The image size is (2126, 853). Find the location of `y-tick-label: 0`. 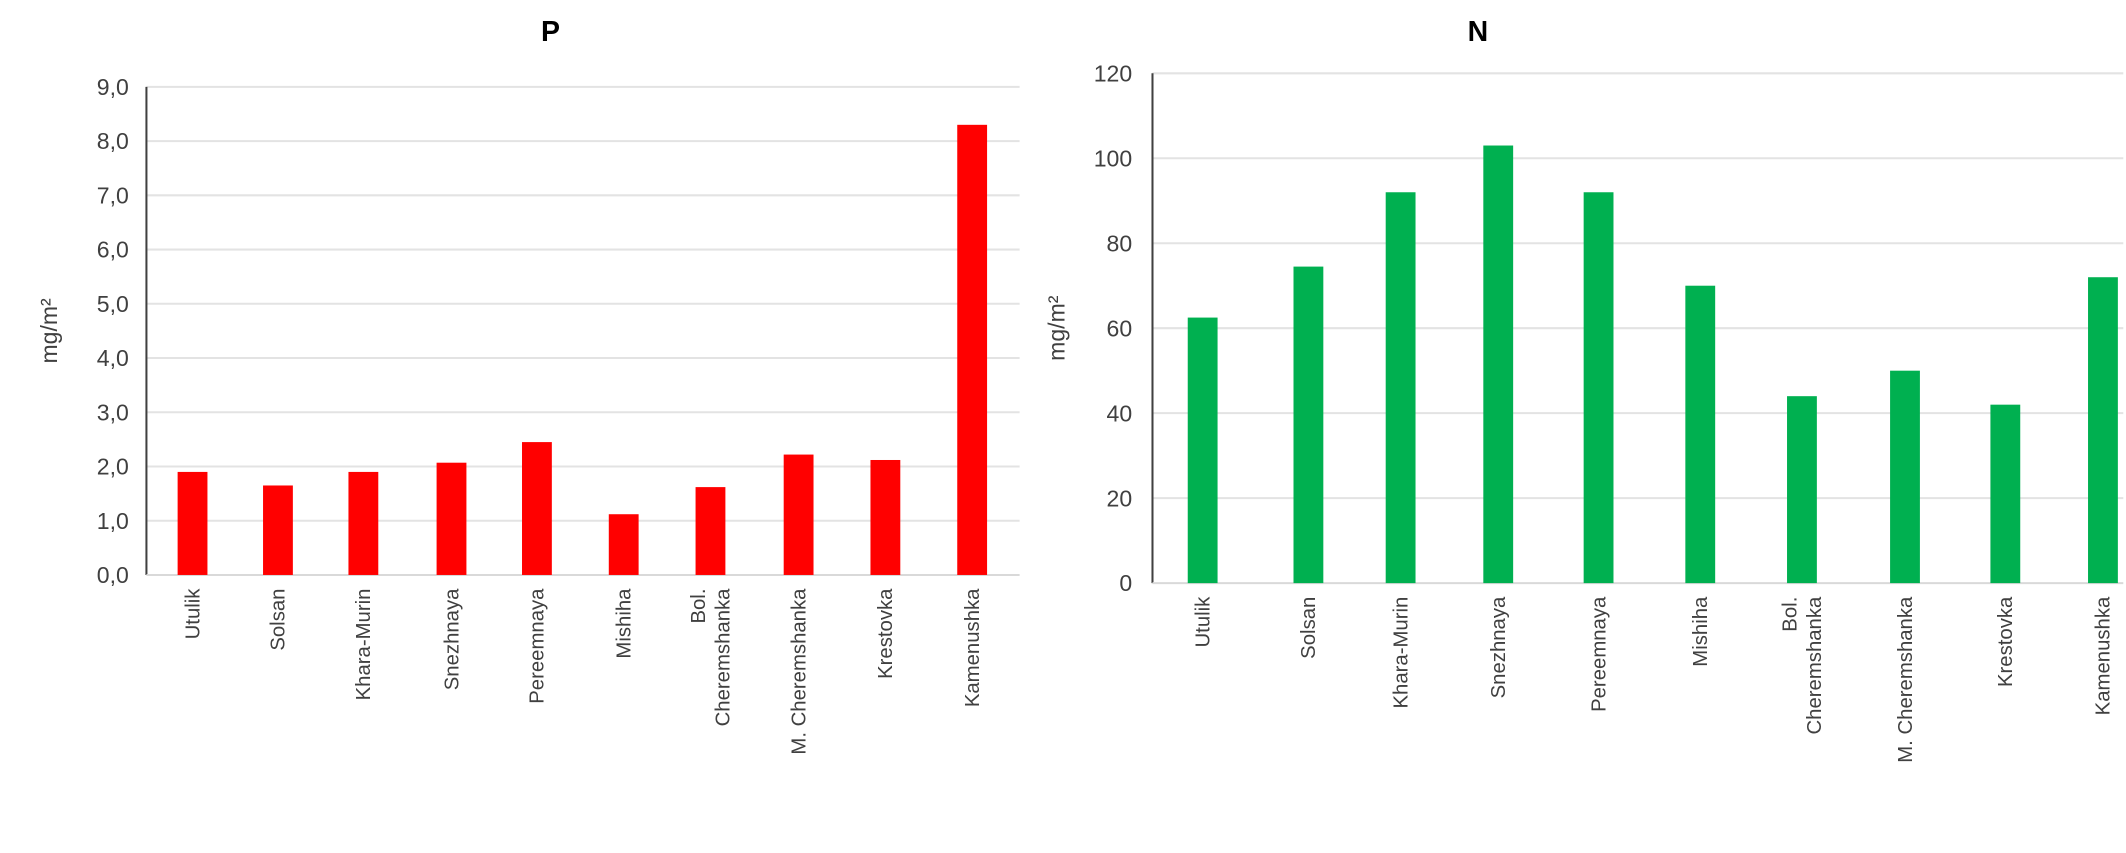

y-tick-label: 0 is located at coordinates (1125, 583).